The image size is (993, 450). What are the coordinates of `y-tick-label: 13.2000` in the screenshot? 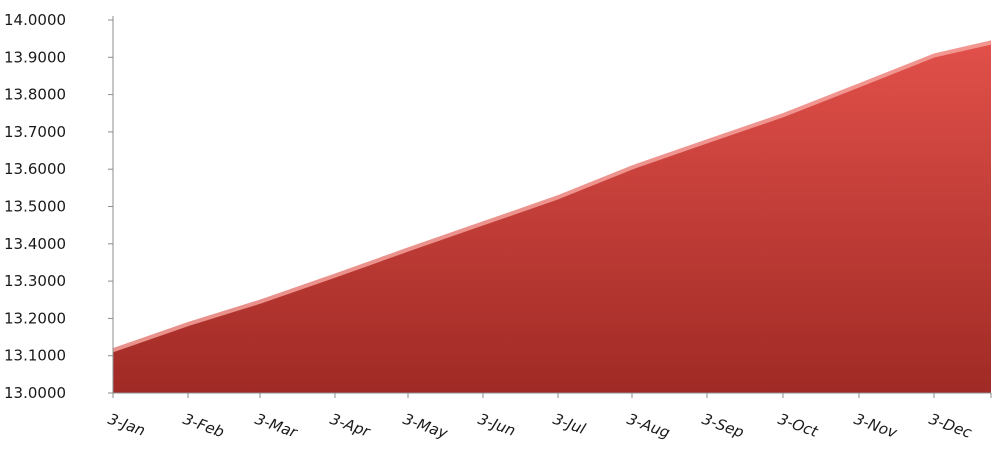 It's located at (35, 318).